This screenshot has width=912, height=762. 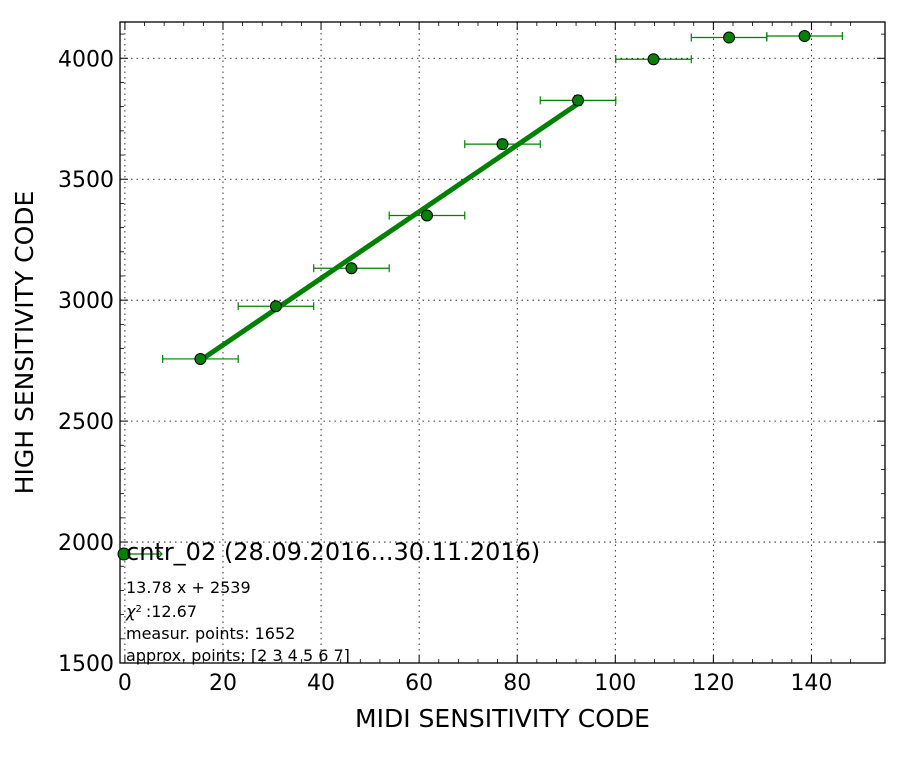 I want to click on approx-points-list: approx. points: [2 3 4 5 6 7], so click(x=238, y=655).